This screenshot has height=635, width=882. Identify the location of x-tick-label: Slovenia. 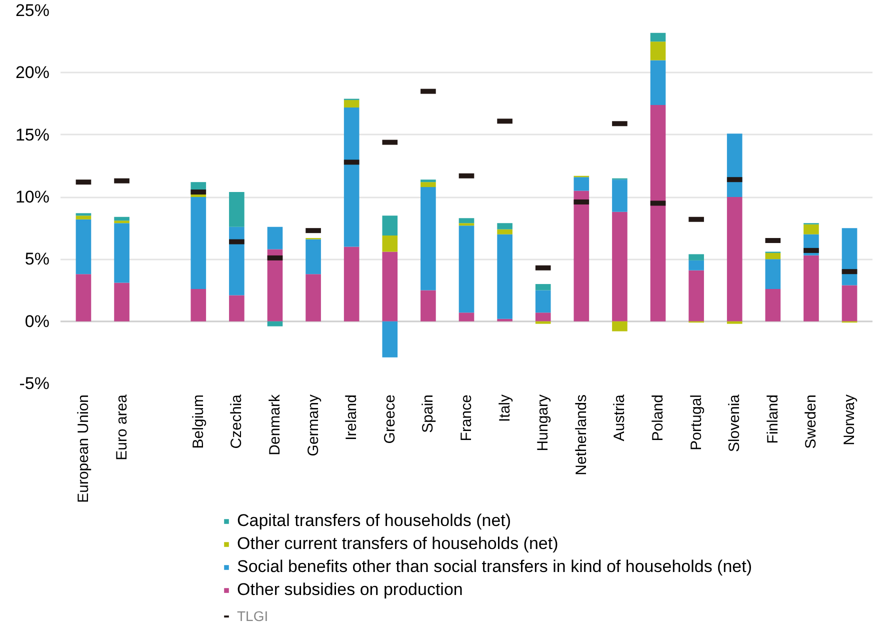
(735, 423).